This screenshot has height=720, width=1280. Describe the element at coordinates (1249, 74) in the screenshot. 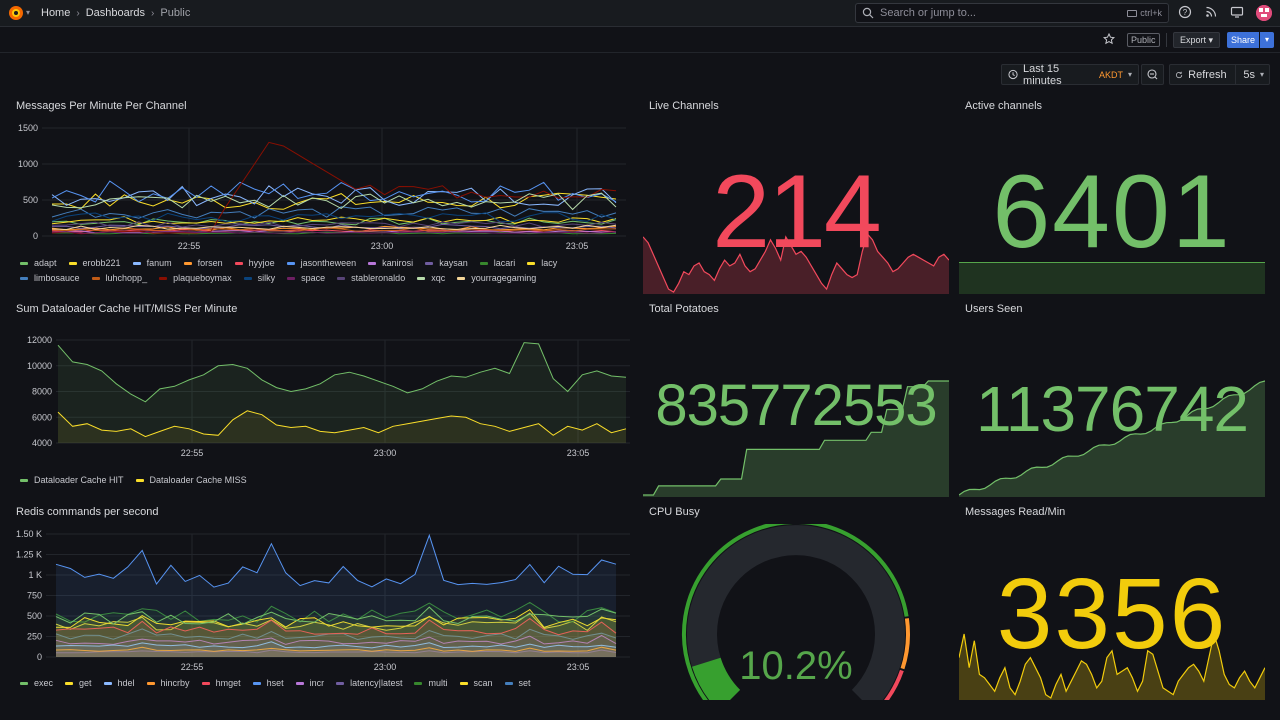

I see `refresh-interval: 5s` at that location.